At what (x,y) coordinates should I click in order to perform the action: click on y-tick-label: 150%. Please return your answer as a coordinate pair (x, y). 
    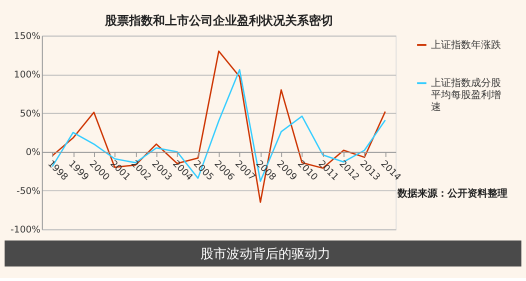
    Looking at the image, I should click on (27, 36).